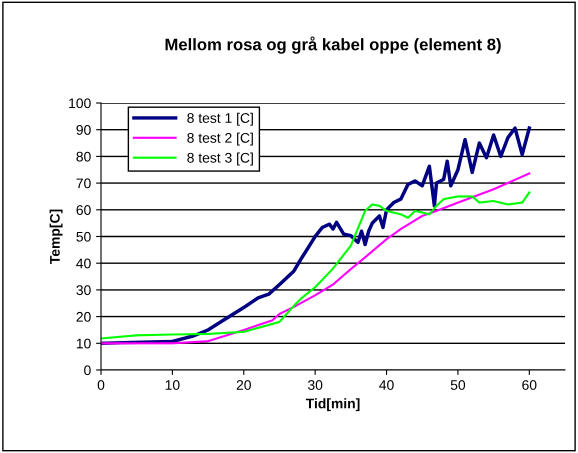 Image resolution: width=578 pixels, height=453 pixels. Describe the element at coordinates (529, 385) in the screenshot. I see `x-tick-label: 60` at that location.